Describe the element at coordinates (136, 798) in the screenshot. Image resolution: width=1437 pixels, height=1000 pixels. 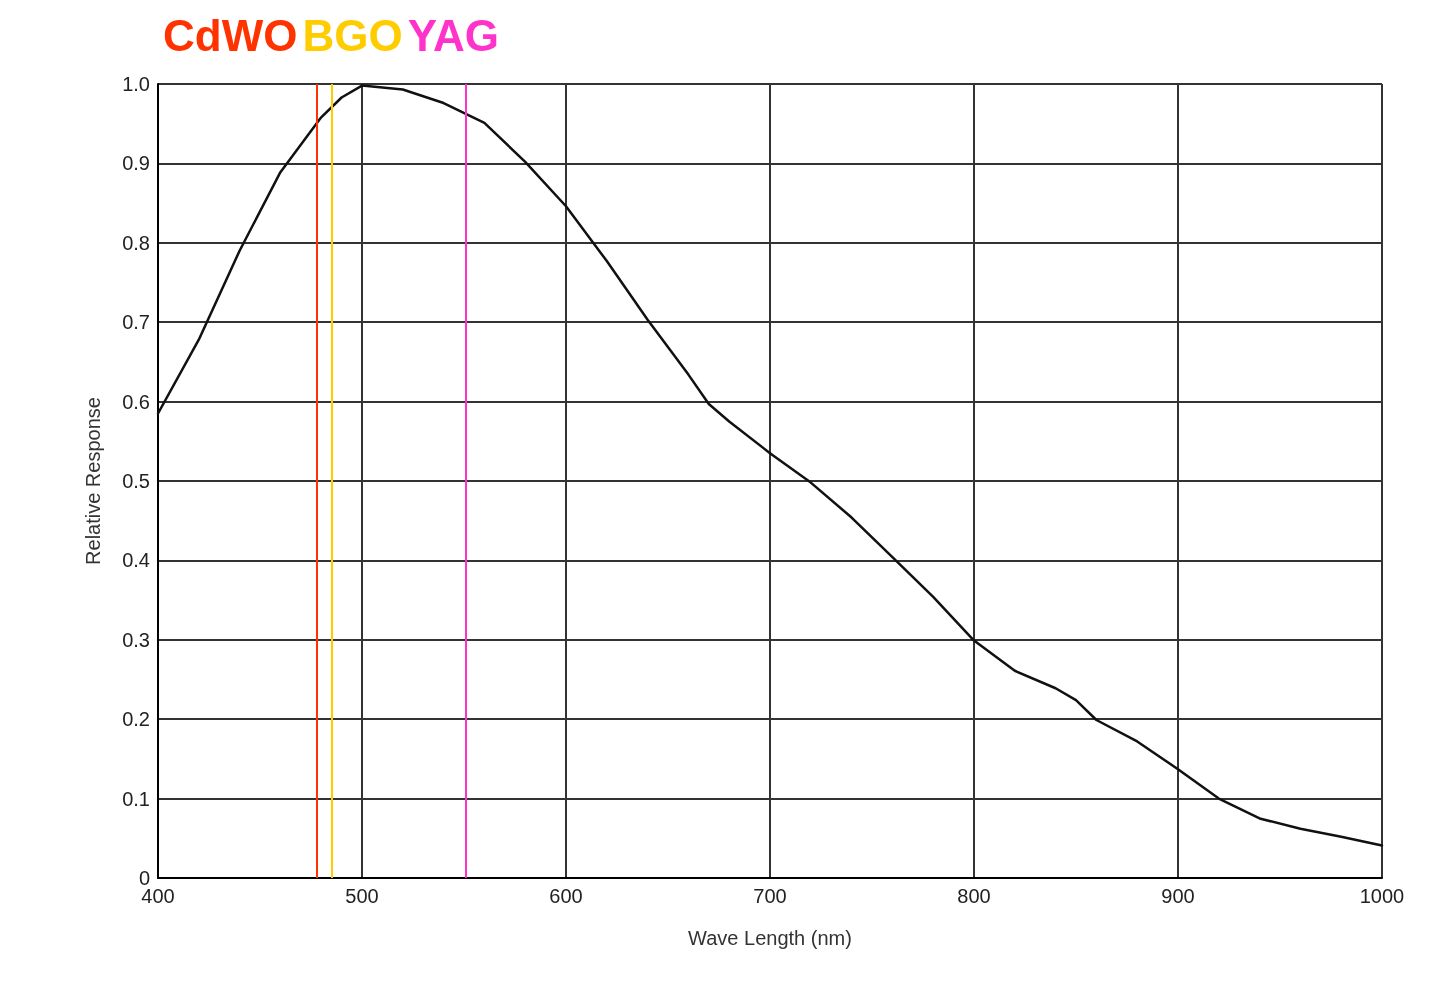
I see `y-tick-label: 0.1` at that location.